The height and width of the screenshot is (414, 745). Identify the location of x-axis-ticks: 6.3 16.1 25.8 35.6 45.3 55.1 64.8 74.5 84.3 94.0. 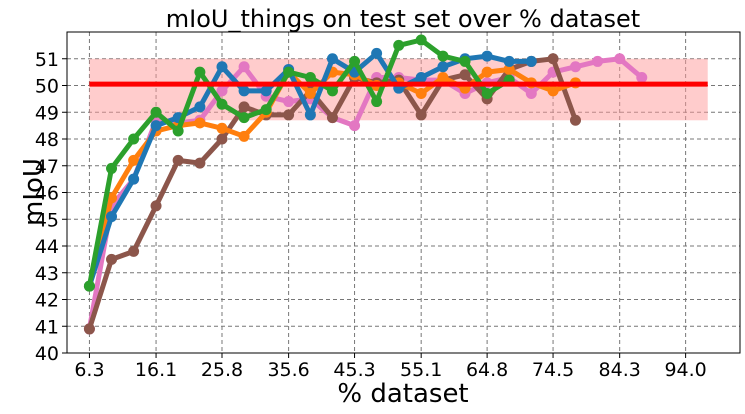
(390, 367).